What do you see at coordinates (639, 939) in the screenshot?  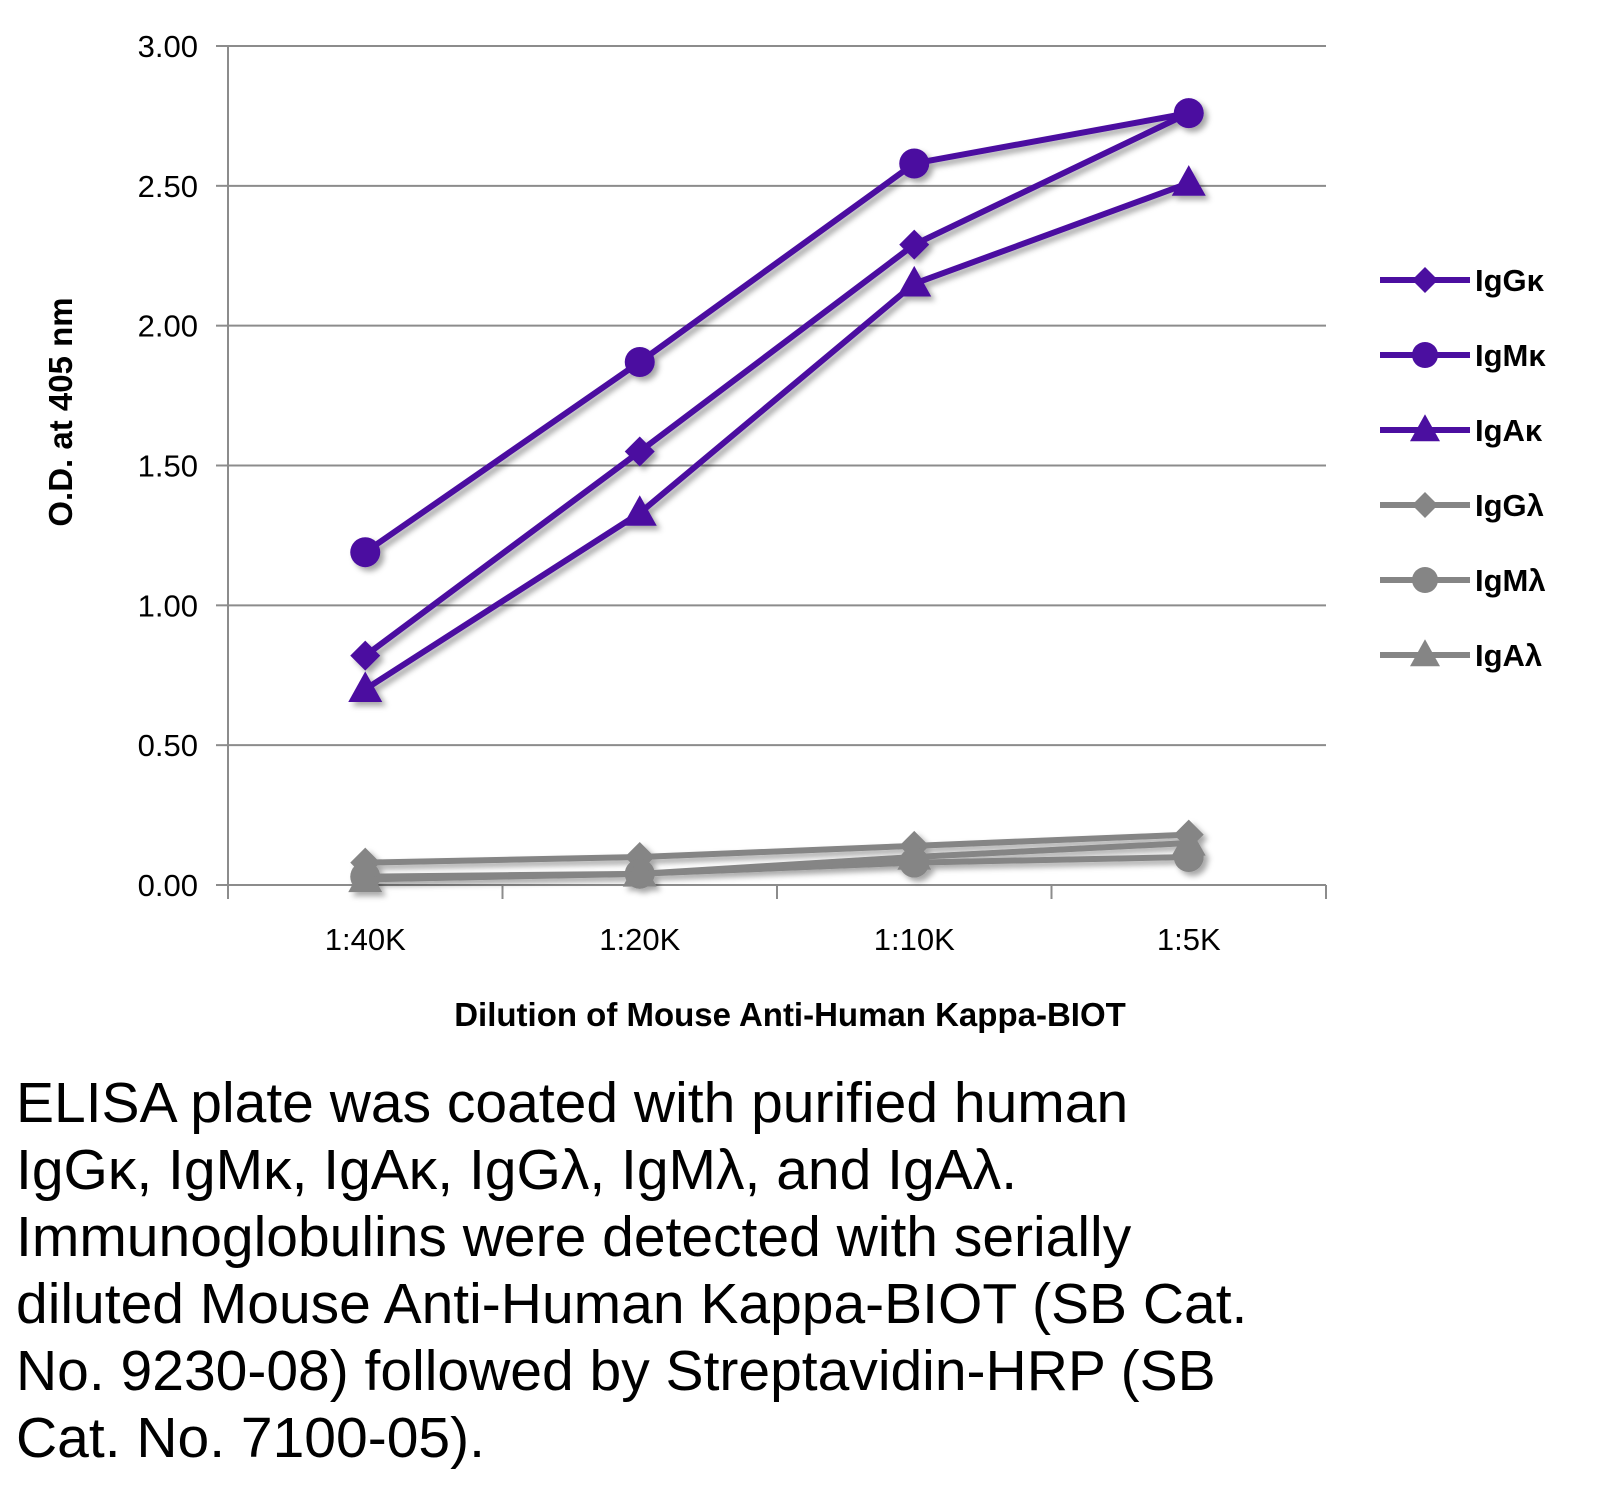 I see `x-tick-label: 1:20K` at bounding box center [639, 939].